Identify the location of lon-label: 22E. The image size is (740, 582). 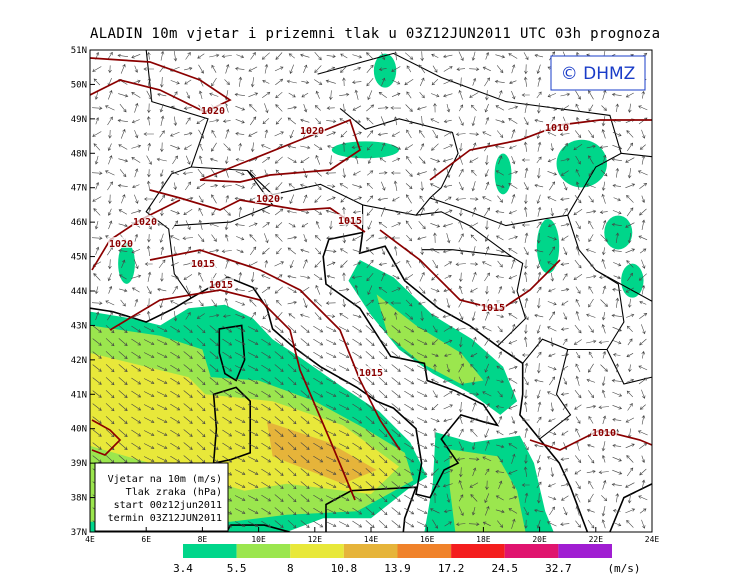
(596, 539).